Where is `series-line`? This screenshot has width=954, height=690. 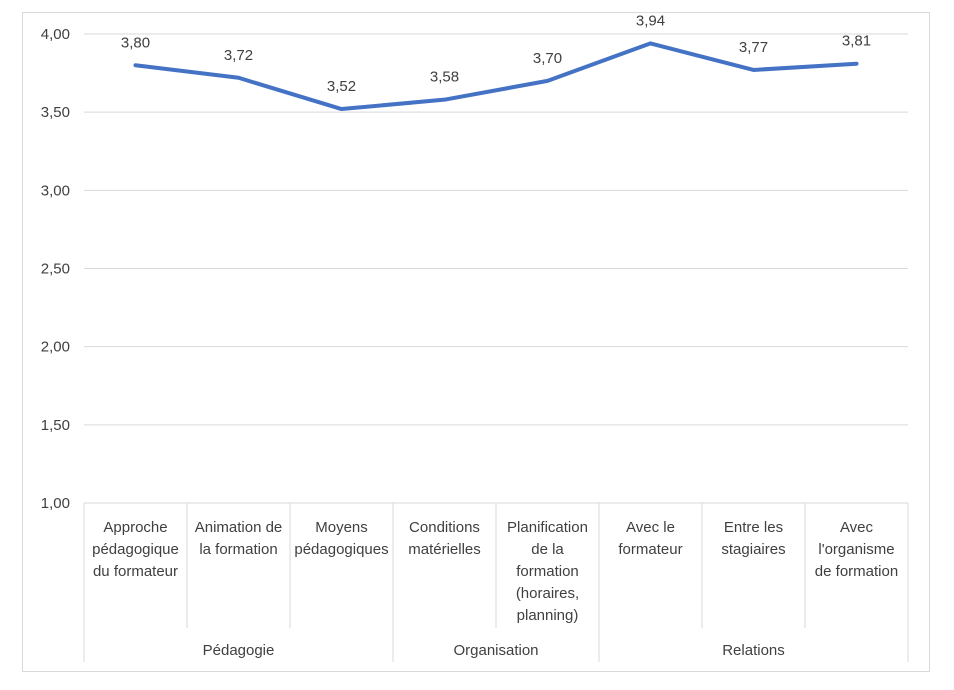 series-line is located at coordinates (496, 76).